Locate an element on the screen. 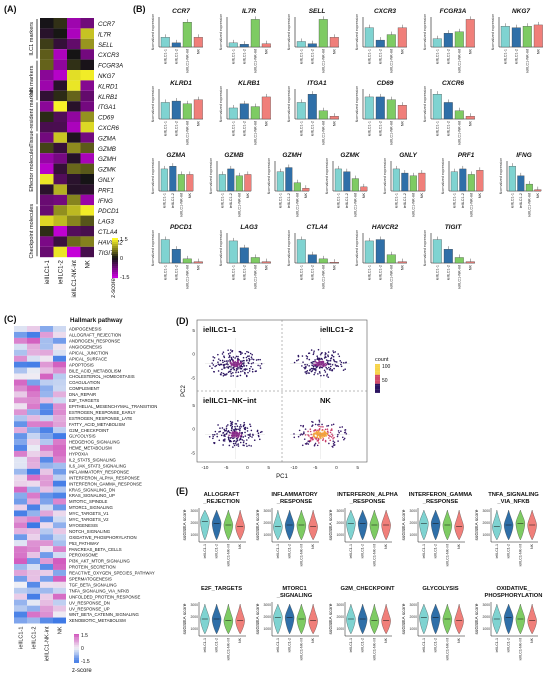 This screenshot has height=678, width=550. violin is located at coordinates (289, 619).